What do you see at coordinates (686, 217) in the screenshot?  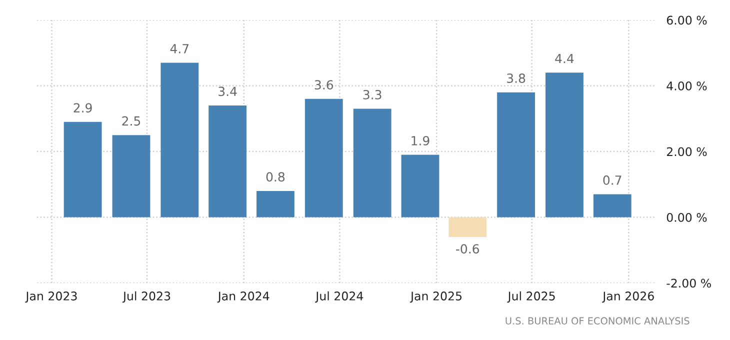 I see `y-tick-label: 0.00 %` at bounding box center [686, 217].